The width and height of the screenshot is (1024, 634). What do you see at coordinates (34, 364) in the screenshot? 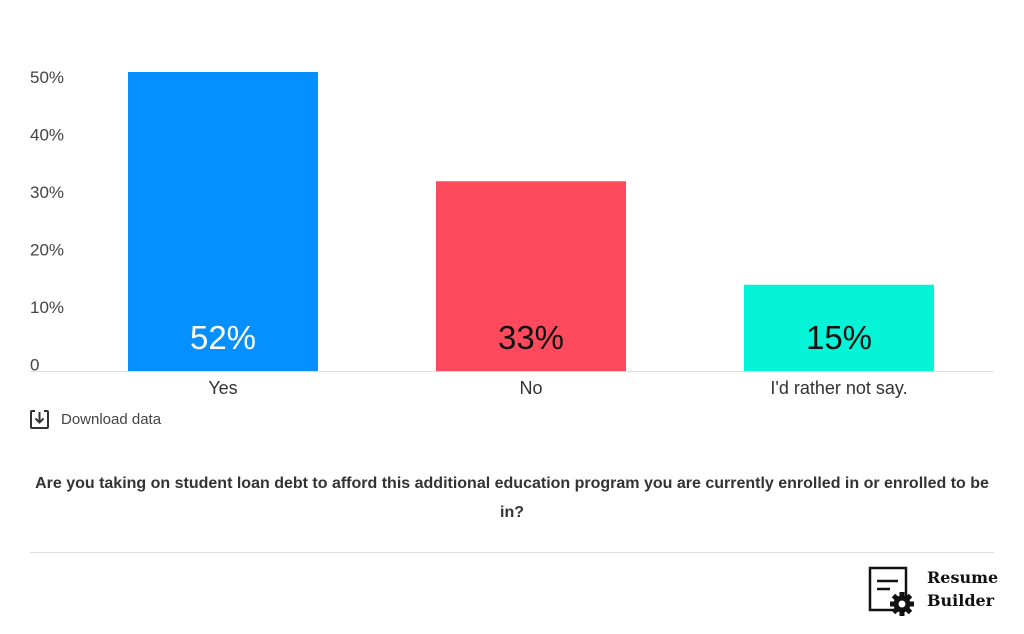
I see `y-tick-label: 0` at bounding box center [34, 364].